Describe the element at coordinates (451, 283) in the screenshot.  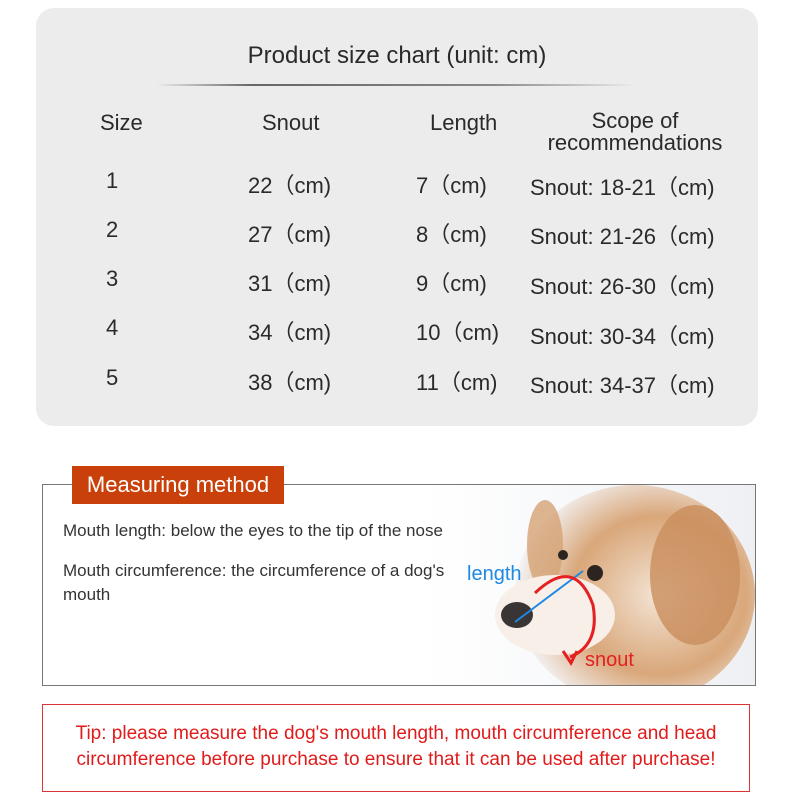
I see `cell-length: 9（cm)` at that location.